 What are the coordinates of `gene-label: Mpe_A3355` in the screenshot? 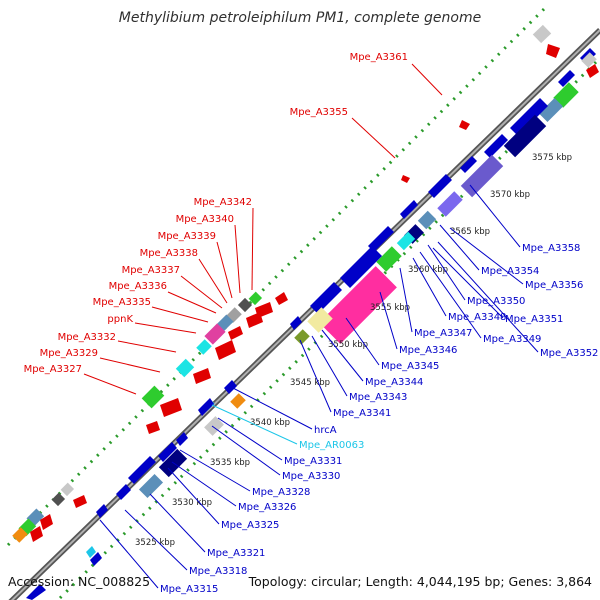 It's located at (319, 112).